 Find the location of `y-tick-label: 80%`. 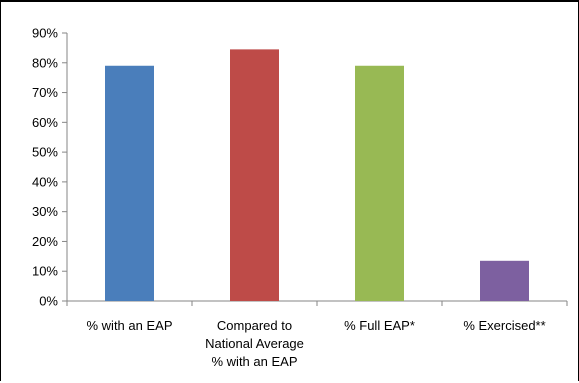

y-tick-label: 80% is located at coordinates (45, 62).